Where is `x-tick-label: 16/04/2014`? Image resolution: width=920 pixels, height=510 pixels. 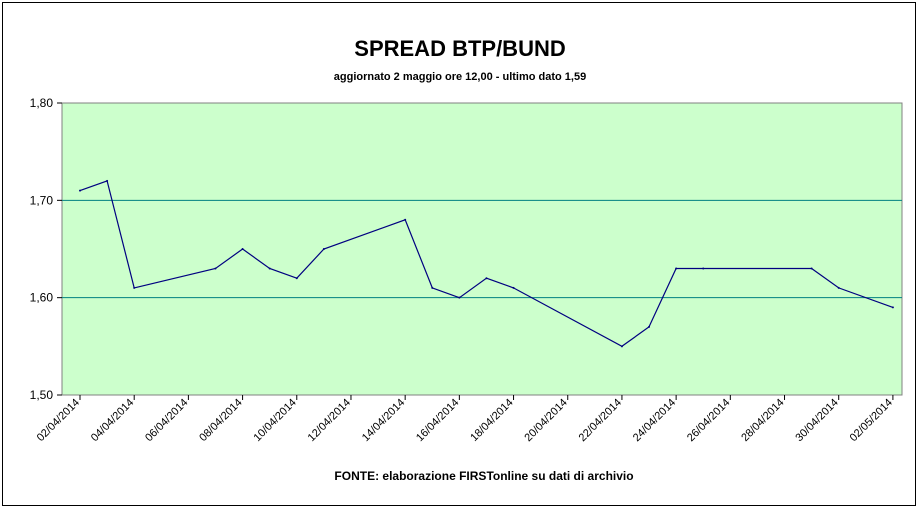 x-tick-label: 16/04/2014 is located at coordinates (437, 420).